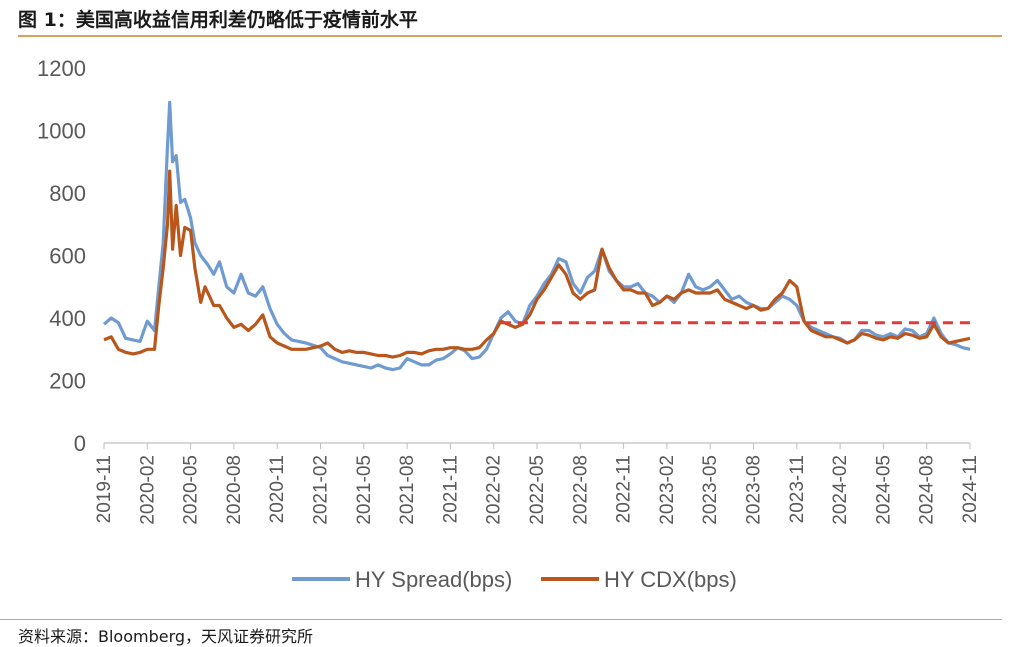 The width and height of the screenshot is (1017, 647). What do you see at coordinates (433, 579) in the screenshot?
I see `legend-label: HY Spread(bps)` at bounding box center [433, 579].